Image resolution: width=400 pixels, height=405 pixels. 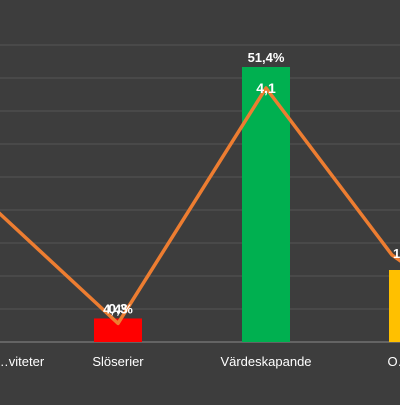 What do you see at coordinates (266, 57) in the screenshot?
I see `bar-data-label-3: 51,4%` at bounding box center [266, 57].